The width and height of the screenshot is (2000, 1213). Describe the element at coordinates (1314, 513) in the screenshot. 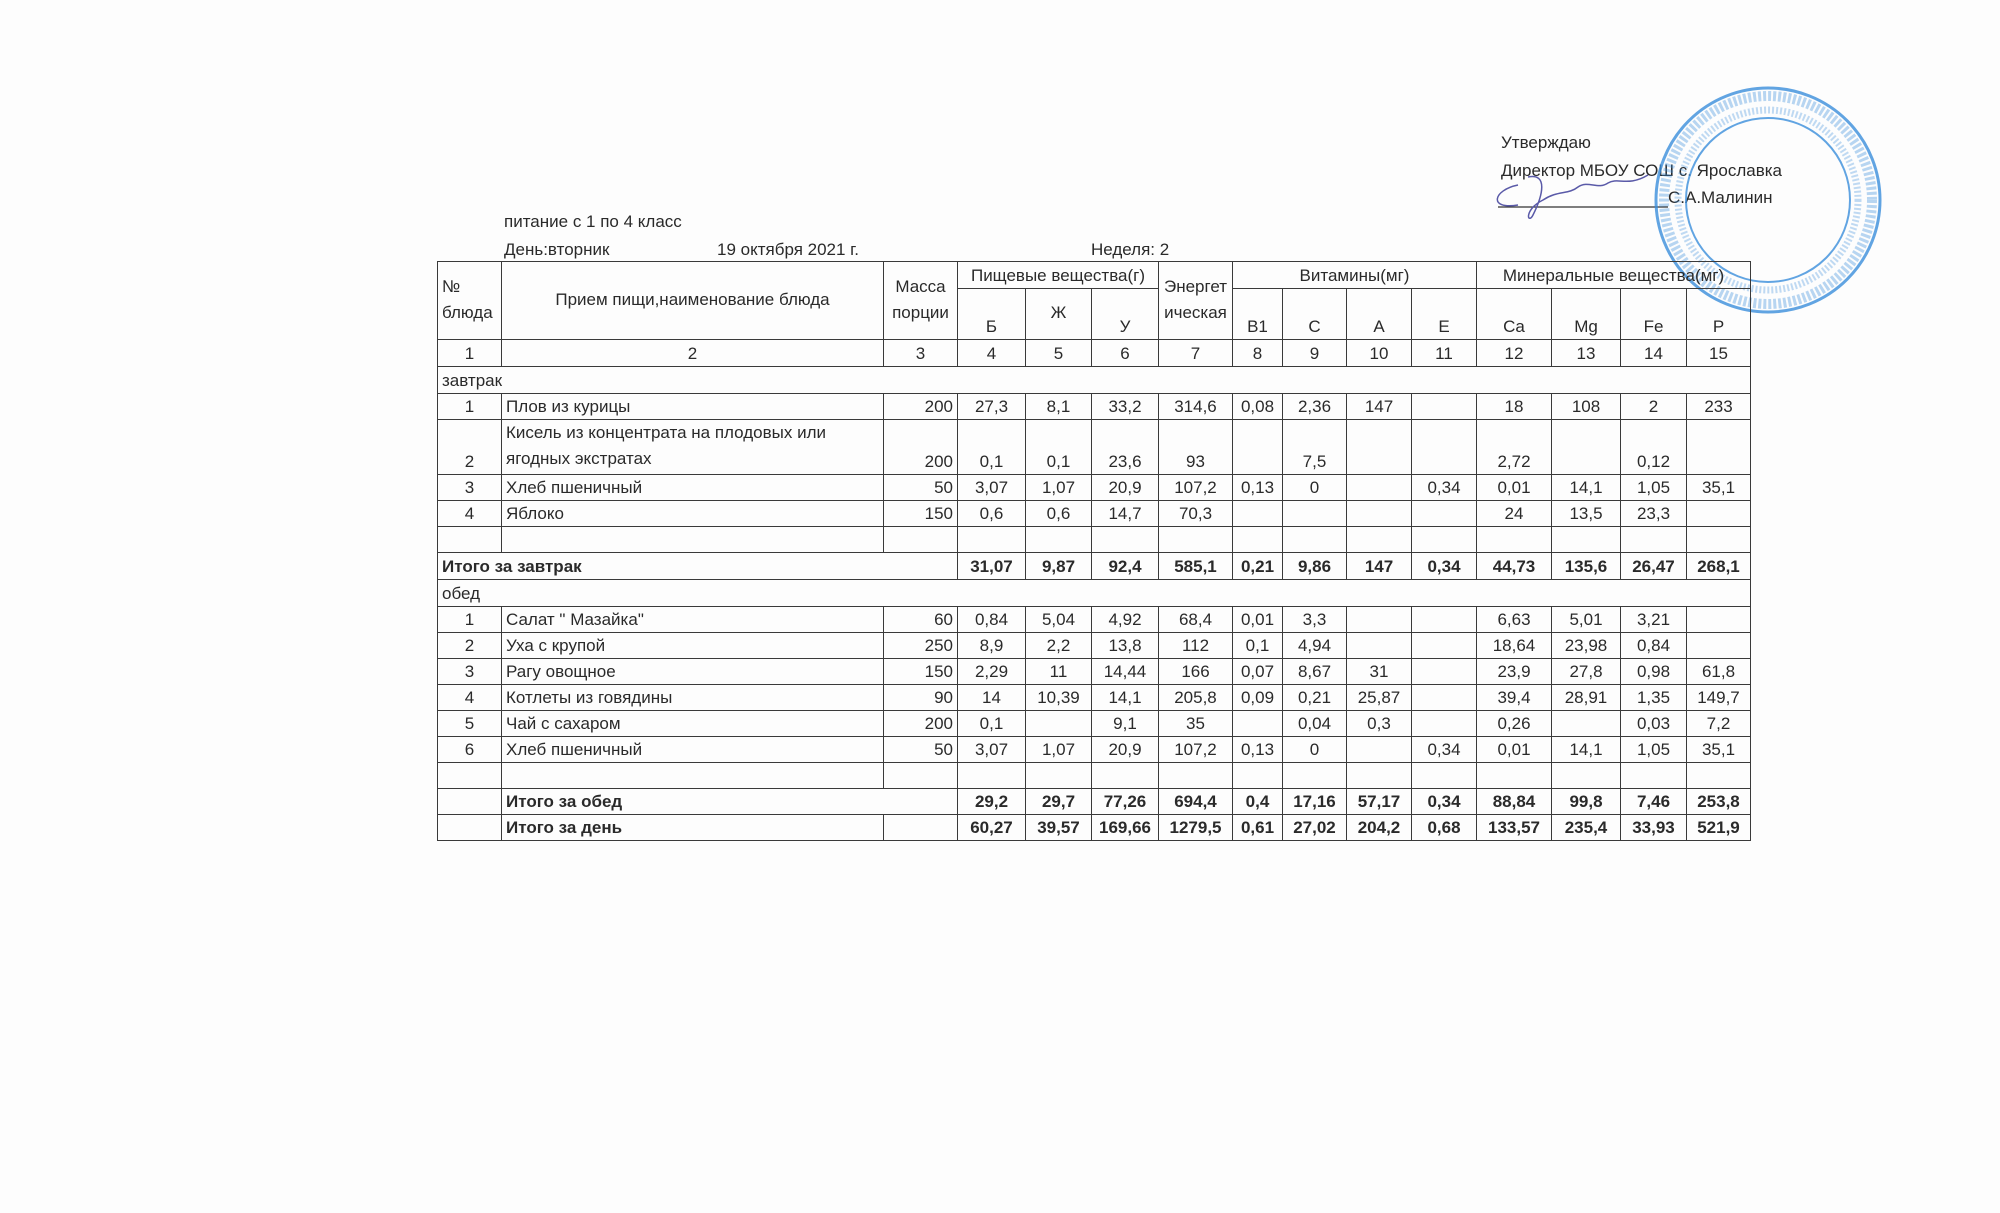

I see `vit-c` at that location.